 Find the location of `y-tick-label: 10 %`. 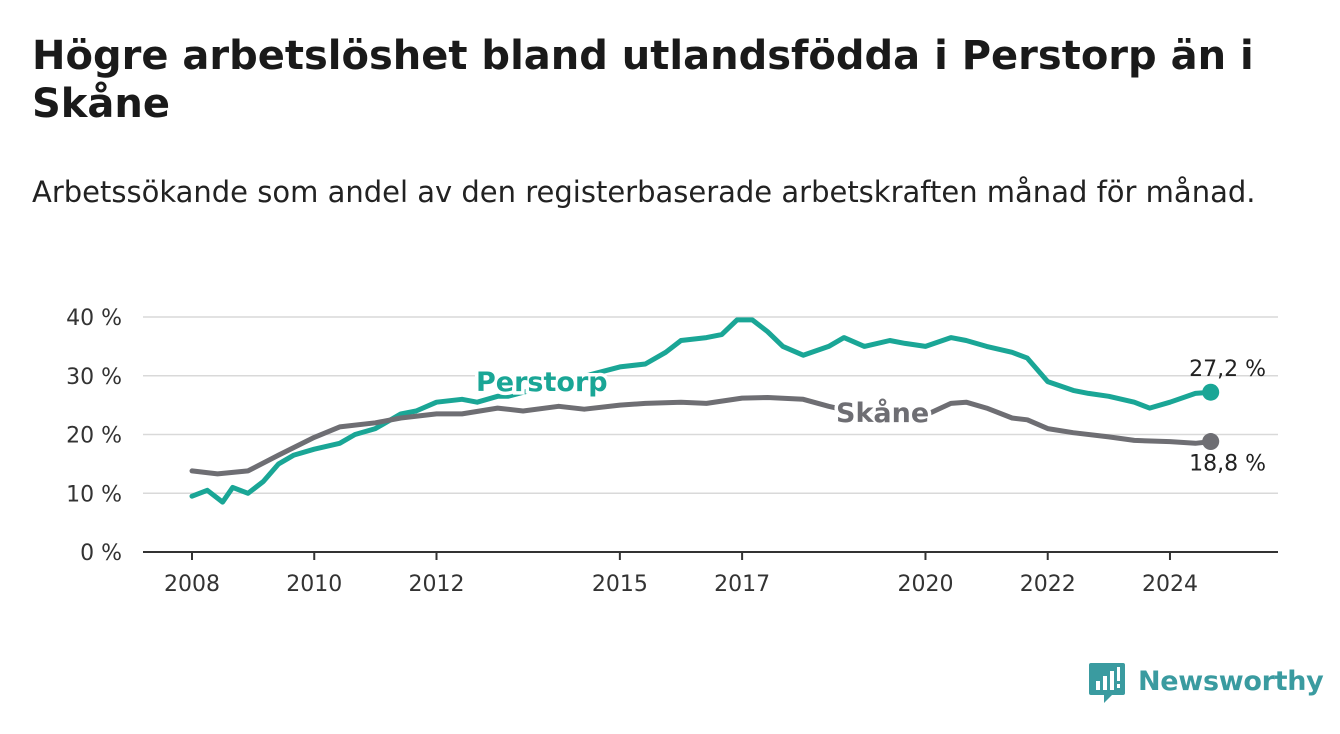

y-tick-label: 10 % is located at coordinates (94, 494).